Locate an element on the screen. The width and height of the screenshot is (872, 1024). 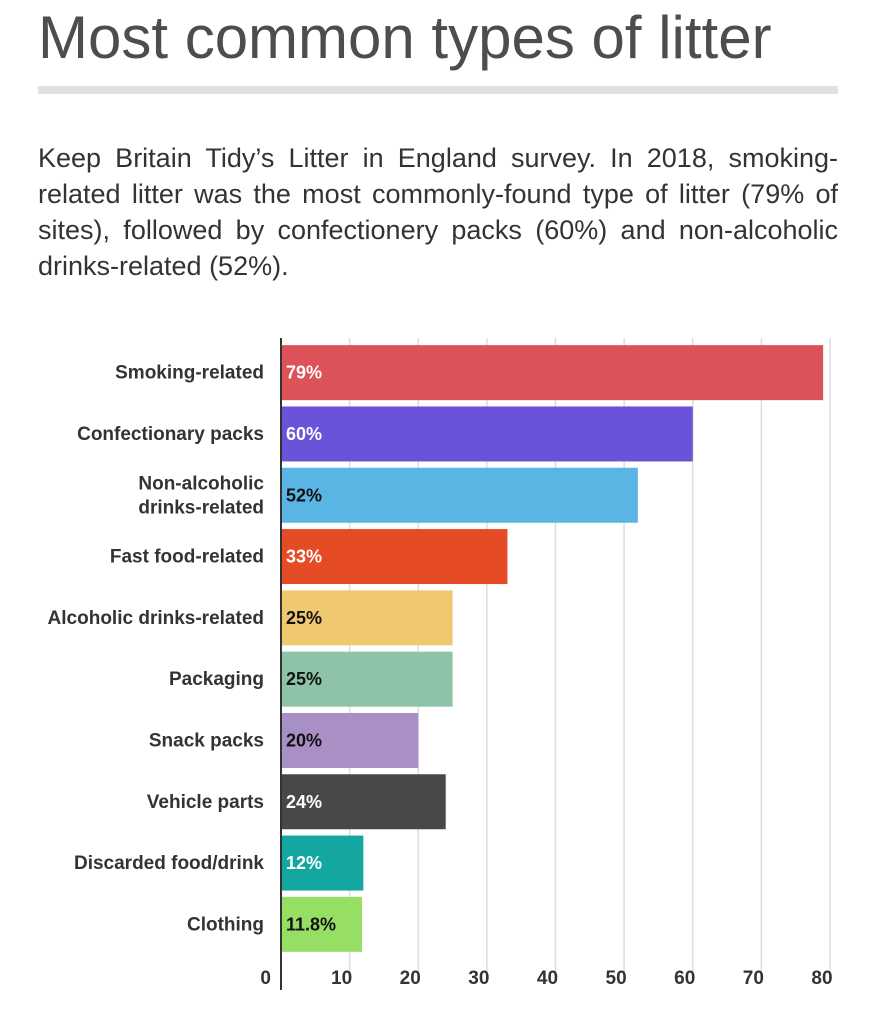
category-label: Snack packs is located at coordinates (206, 740).